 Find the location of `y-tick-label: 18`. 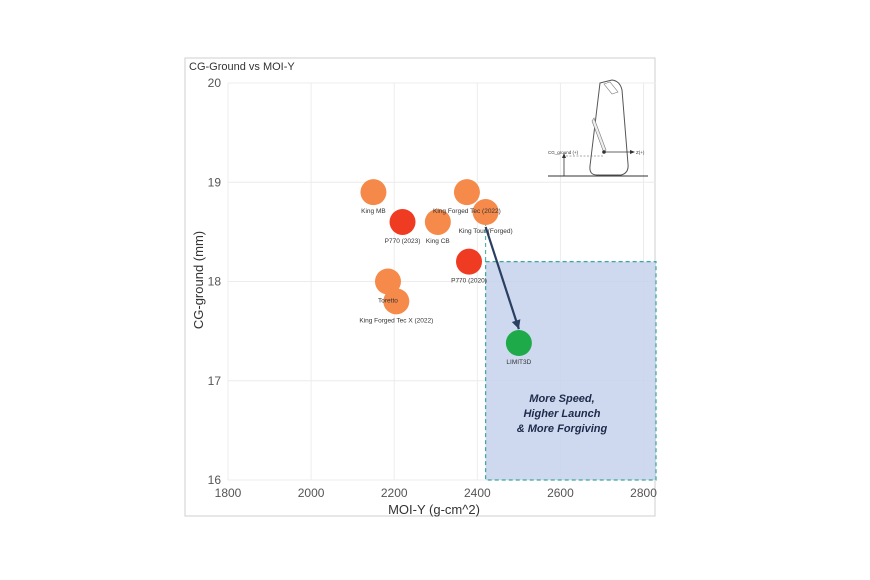

y-tick-label: 18 is located at coordinates (215, 282).